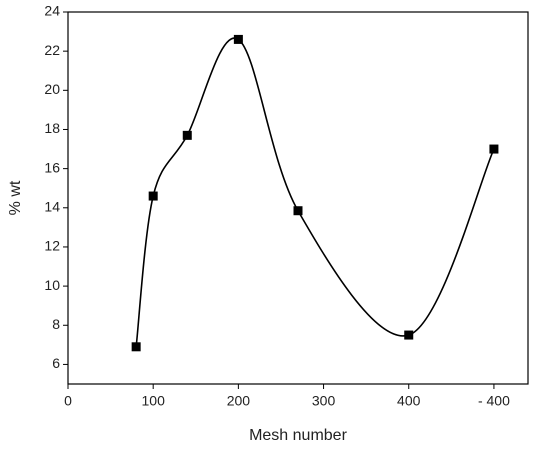 The height and width of the screenshot is (450, 550). I want to click on y-tick-label: 10, so click(52, 285).